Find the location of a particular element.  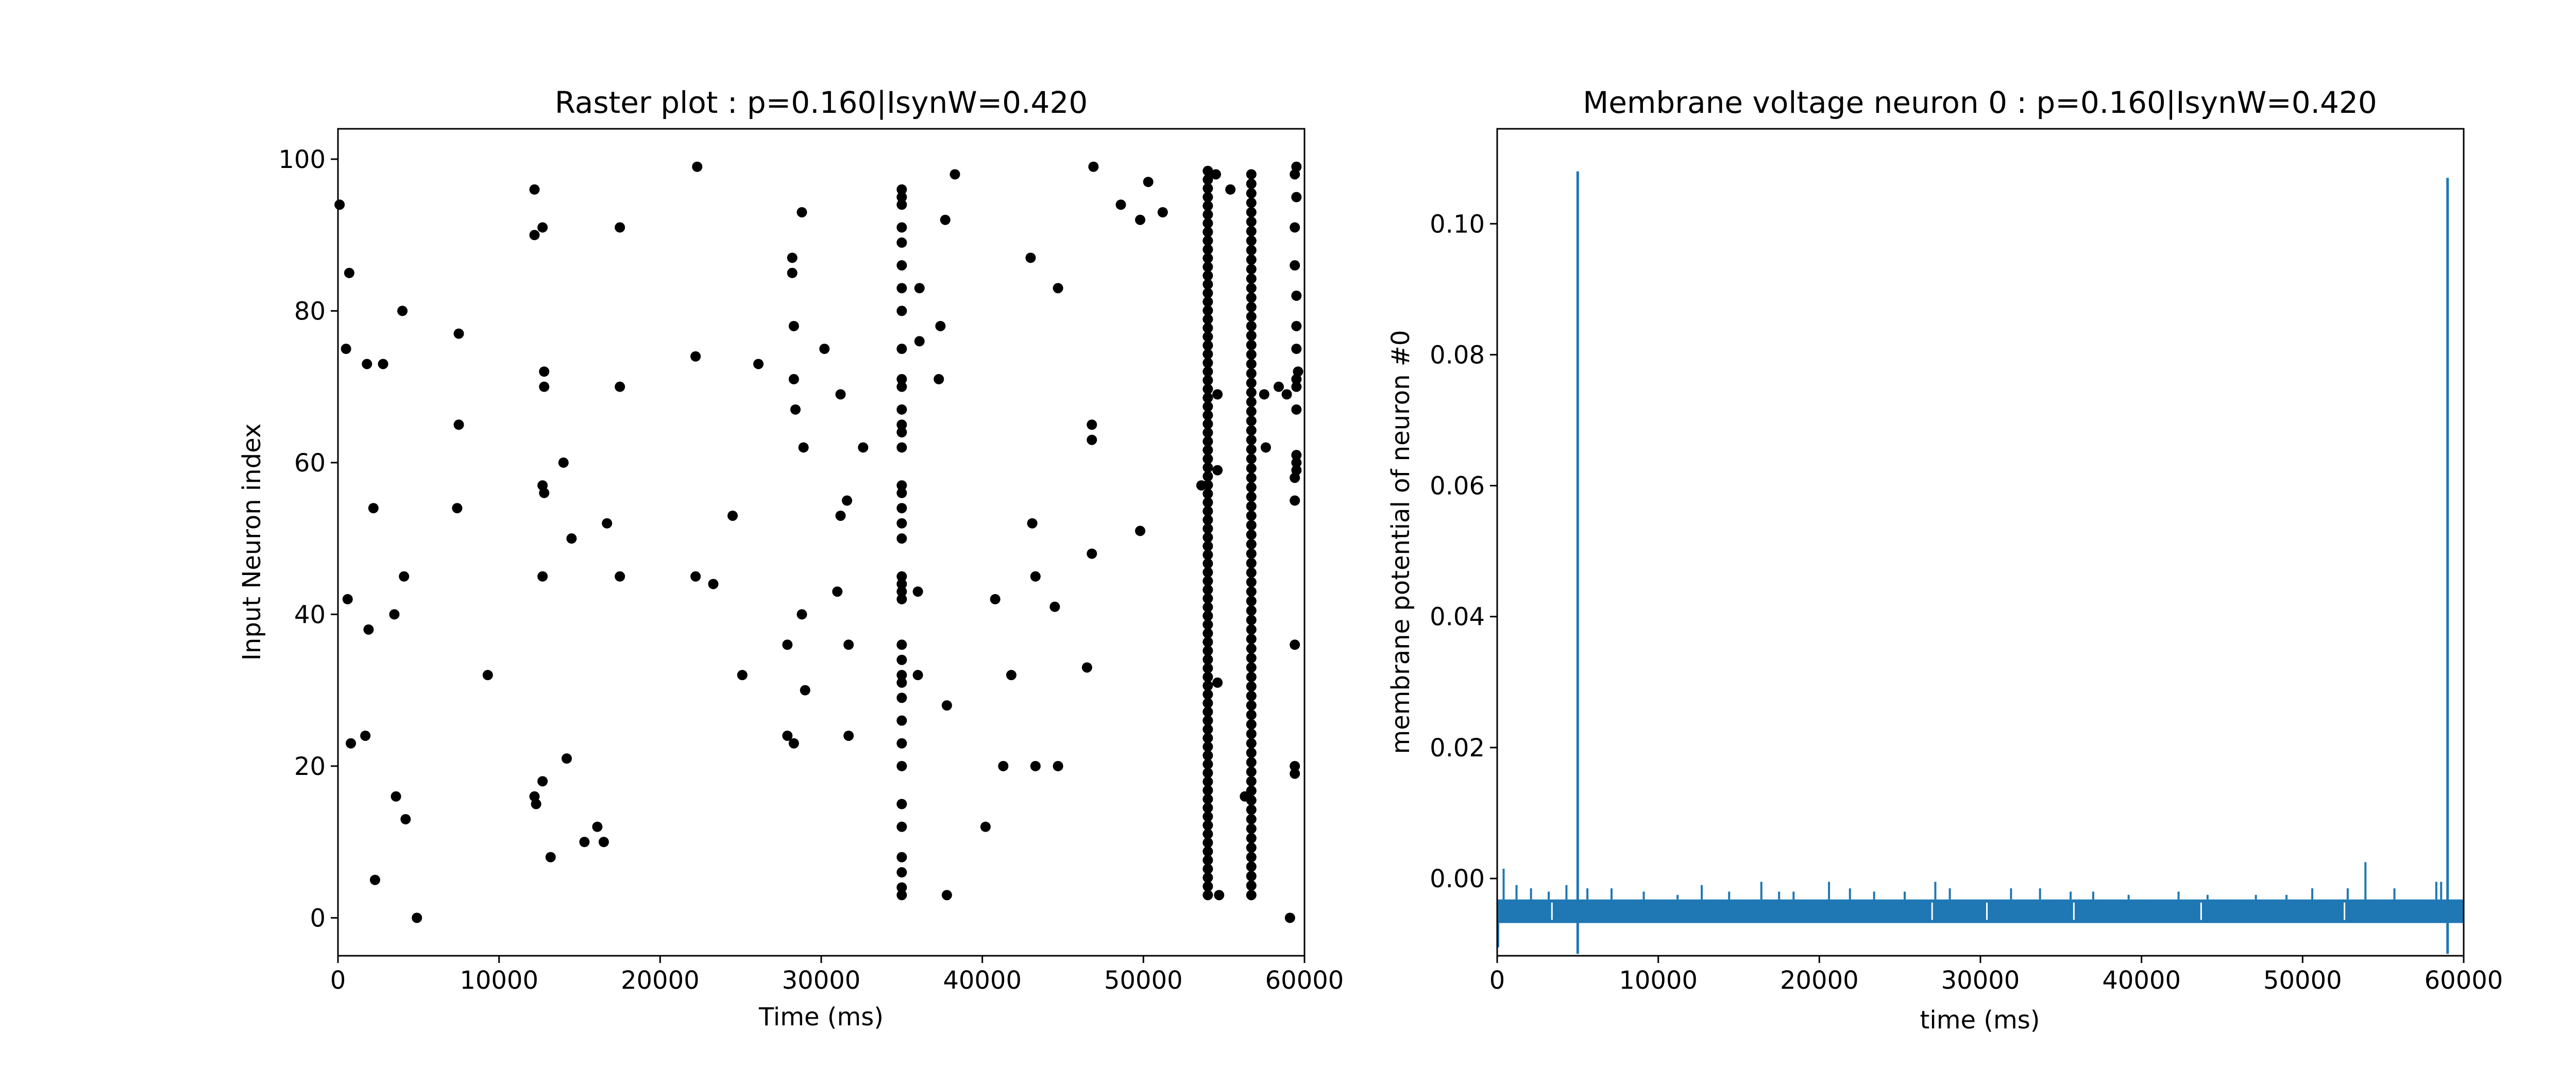

y-tick-label: 0.04 is located at coordinates (1457, 617).